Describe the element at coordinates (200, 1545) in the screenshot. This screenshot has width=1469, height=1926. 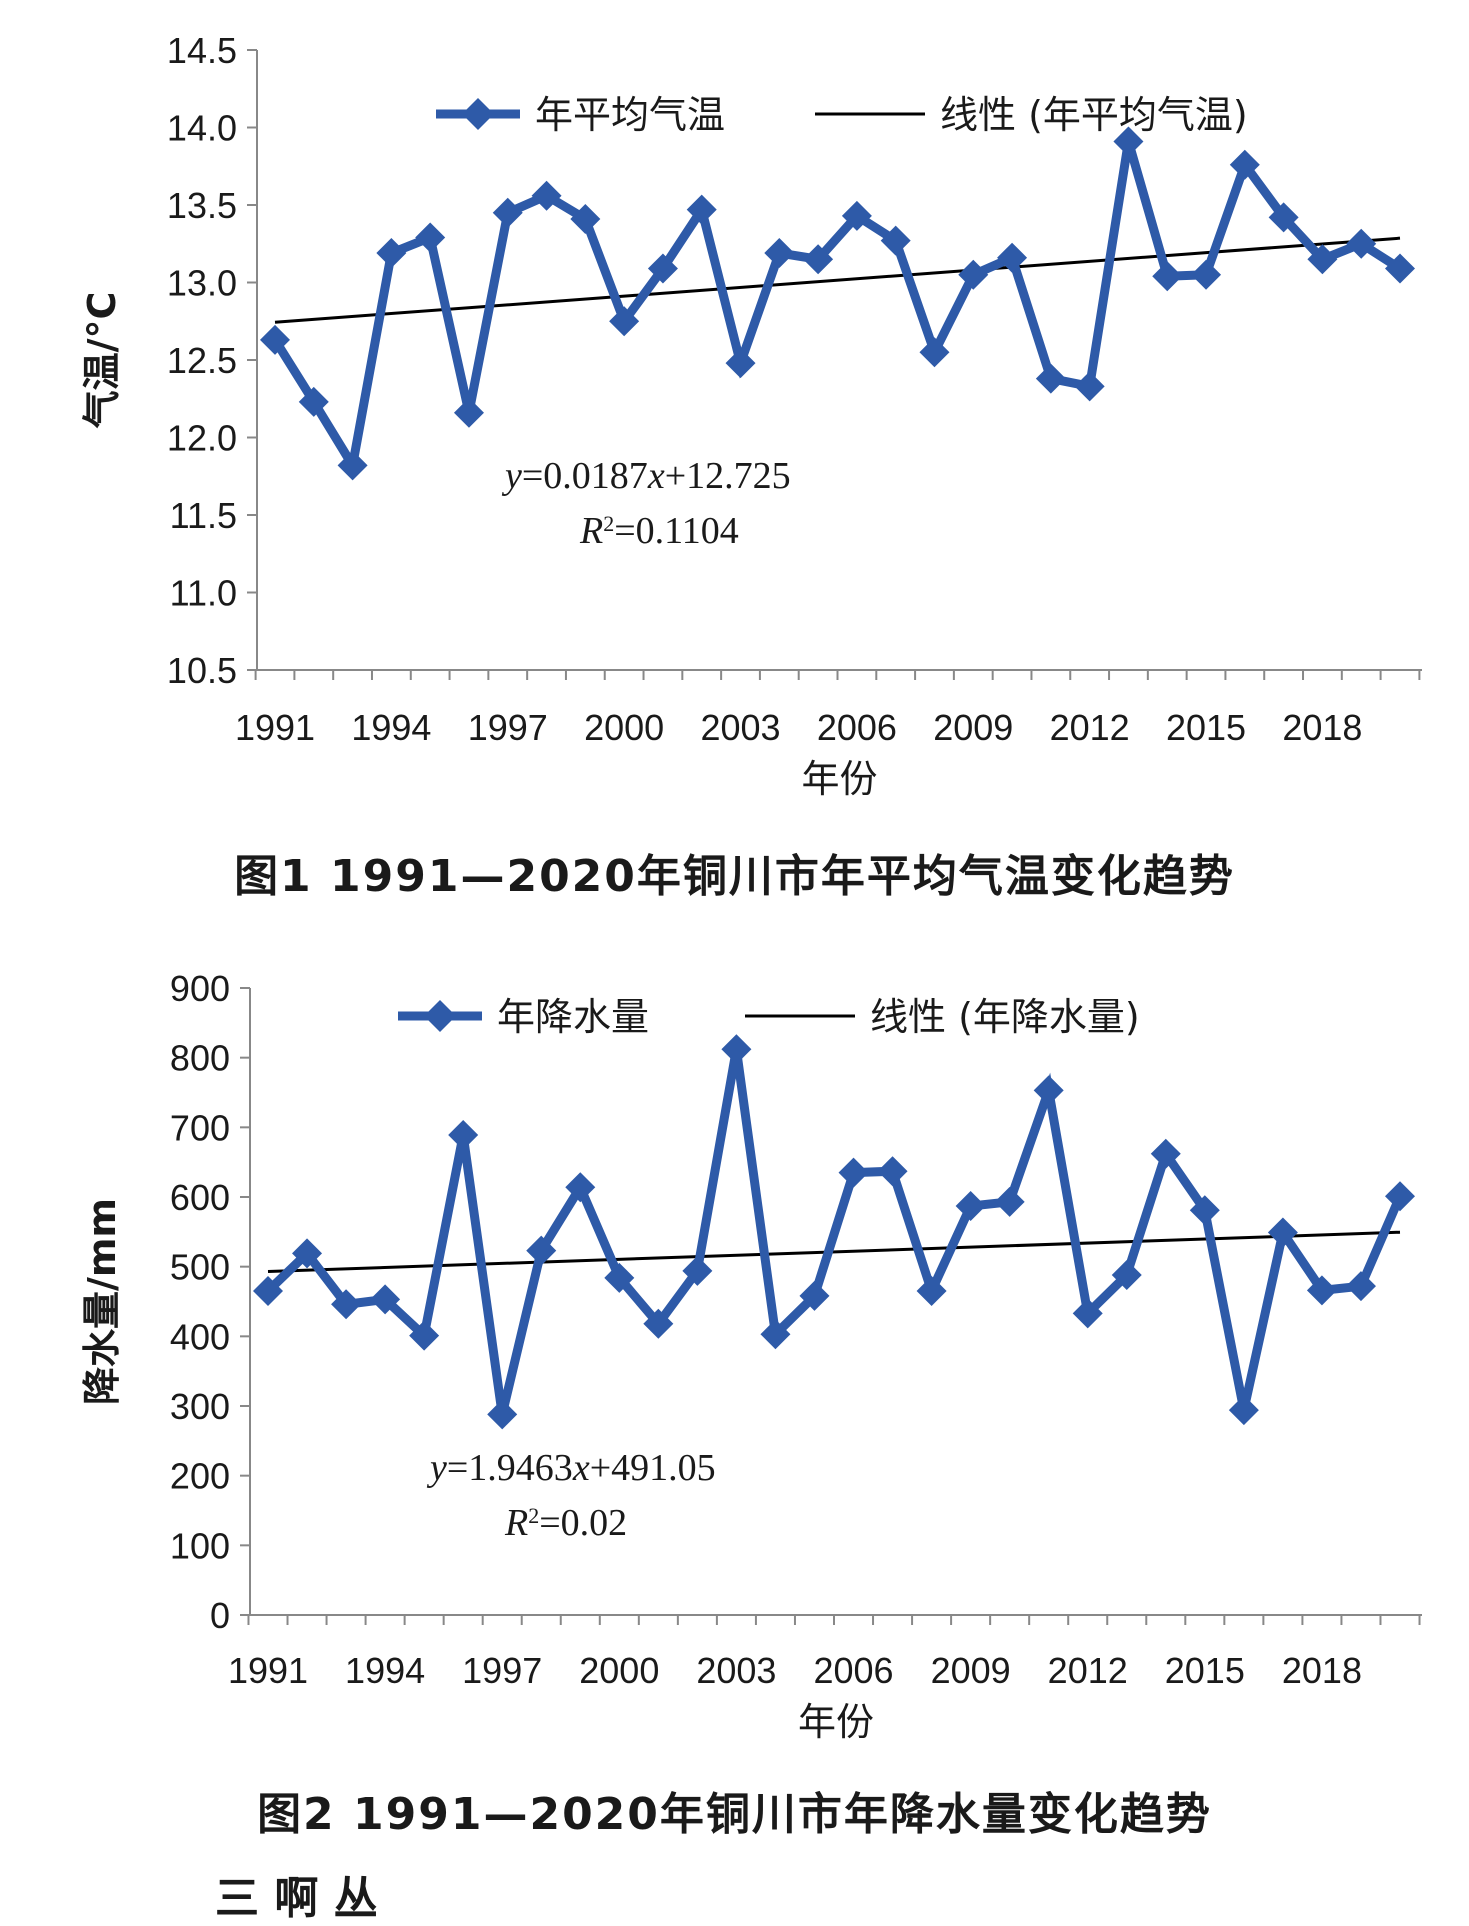
I see `y-tick-label: 100` at that location.